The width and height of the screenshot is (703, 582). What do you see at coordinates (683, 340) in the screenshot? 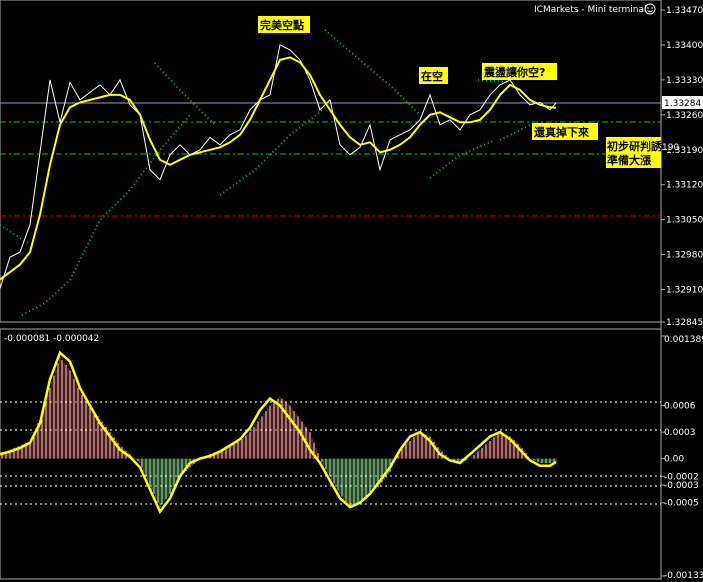
I see `osc-tick-label: 0.001389` at bounding box center [683, 340].